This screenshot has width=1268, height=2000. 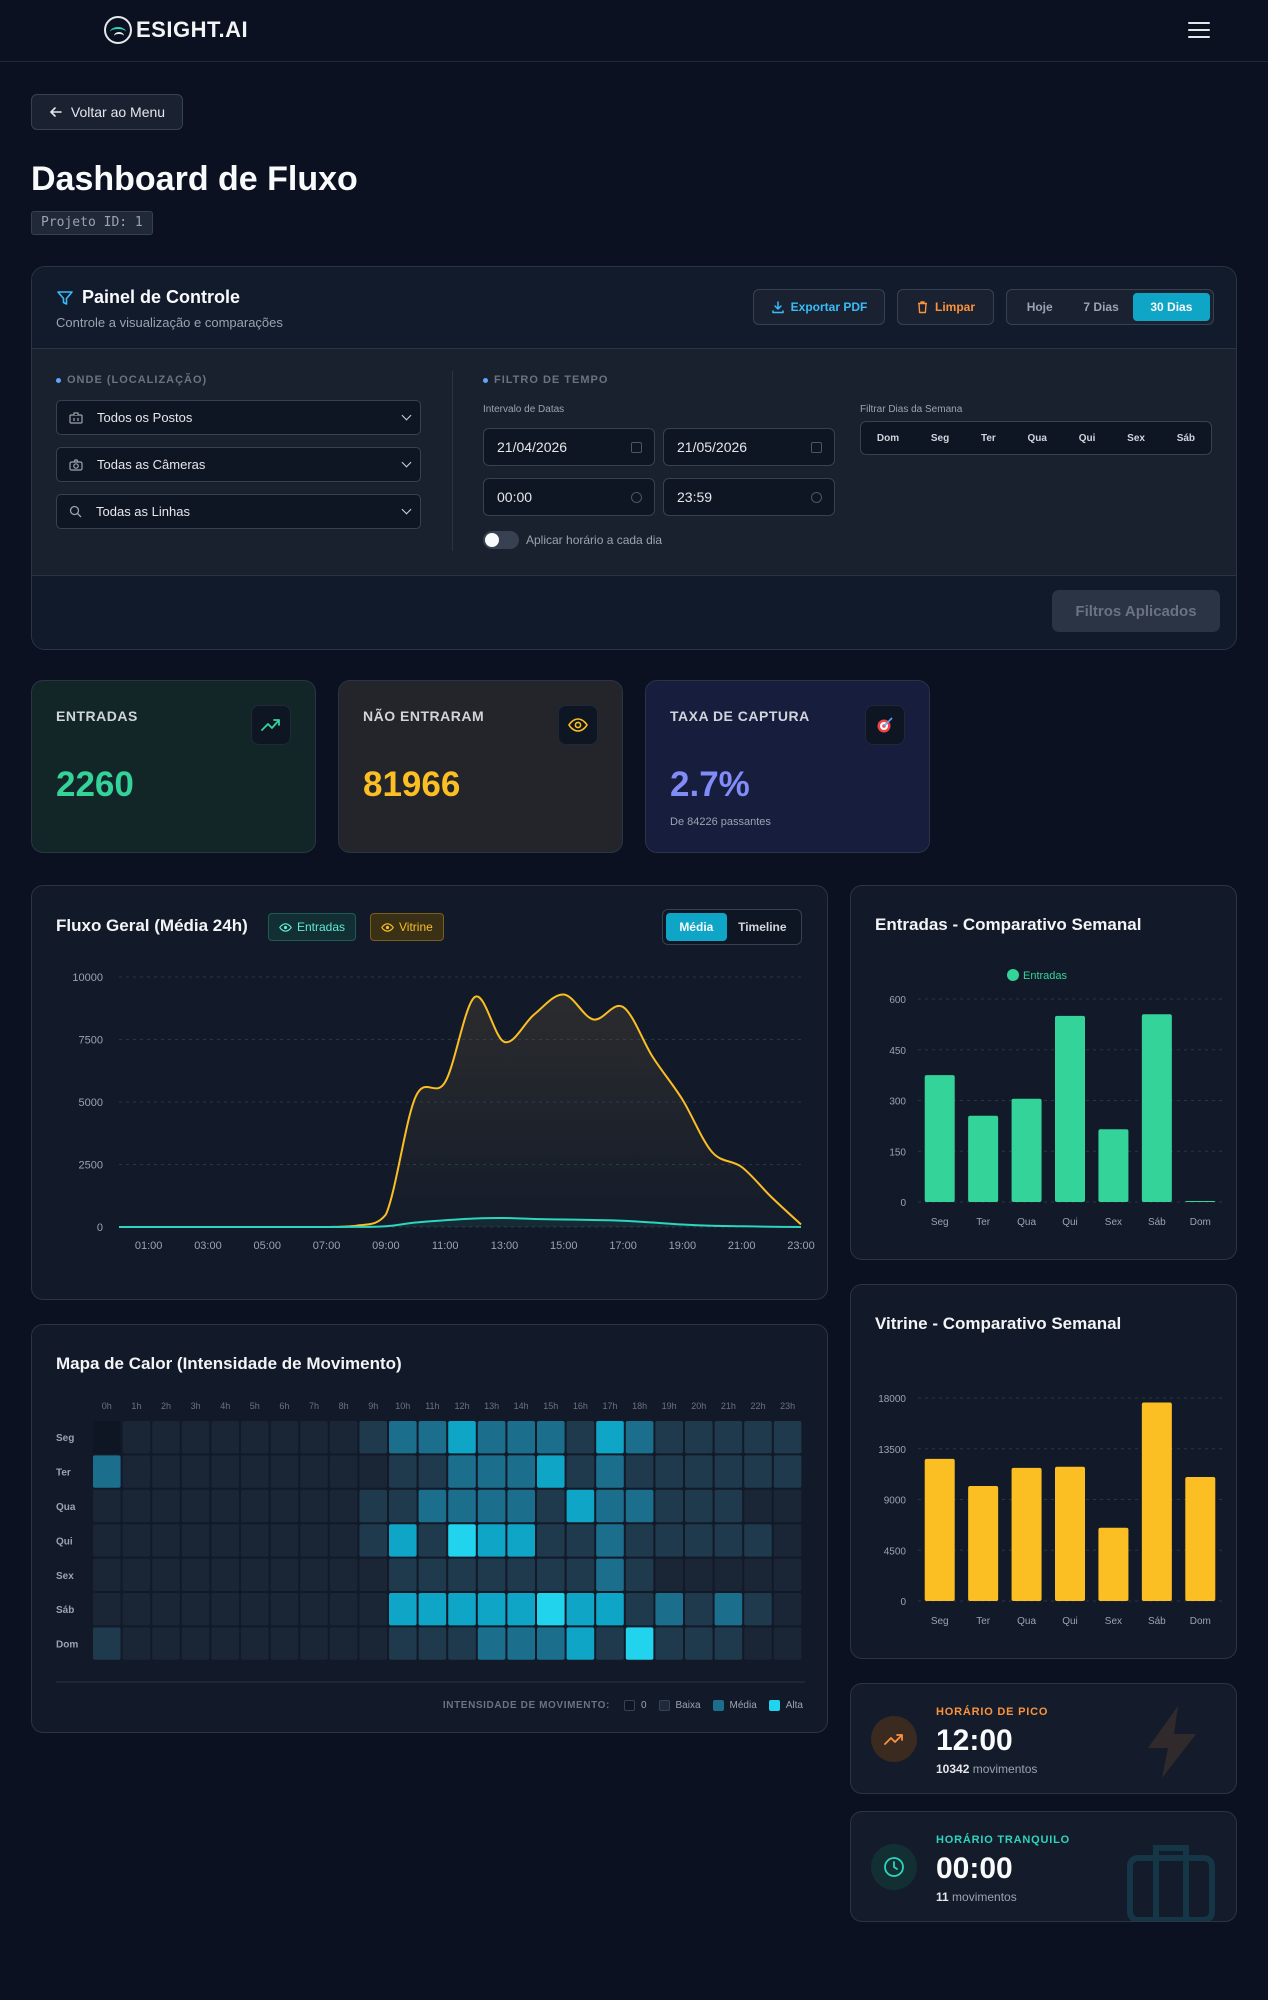 What do you see at coordinates (1008, 924) in the screenshot?
I see `weekly-entries-title: Entradas - Comparativo Semanal` at bounding box center [1008, 924].